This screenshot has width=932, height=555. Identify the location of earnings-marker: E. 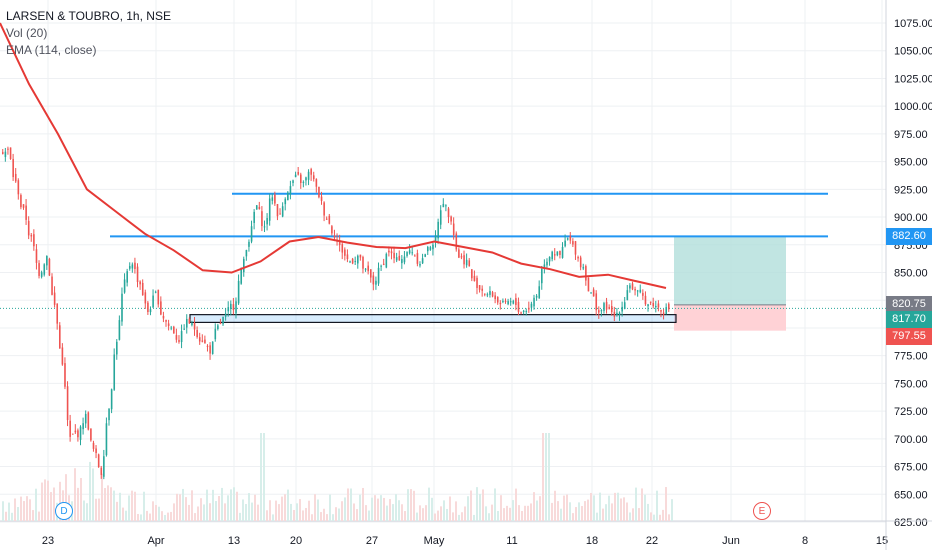
(762, 511).